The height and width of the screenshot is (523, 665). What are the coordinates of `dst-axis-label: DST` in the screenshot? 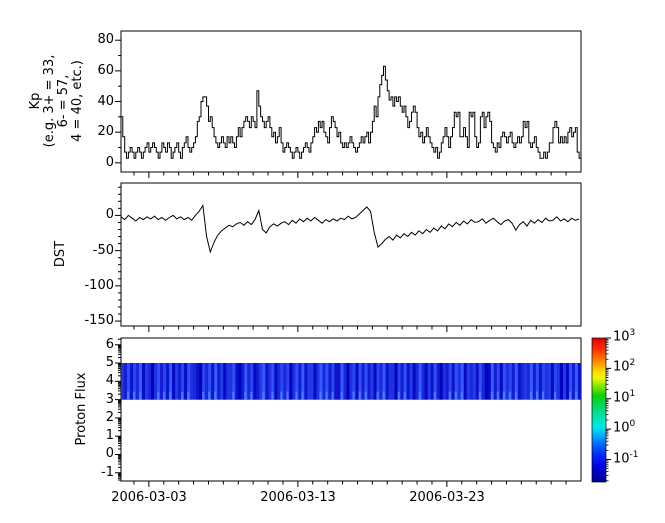 It's located at (60, 254).